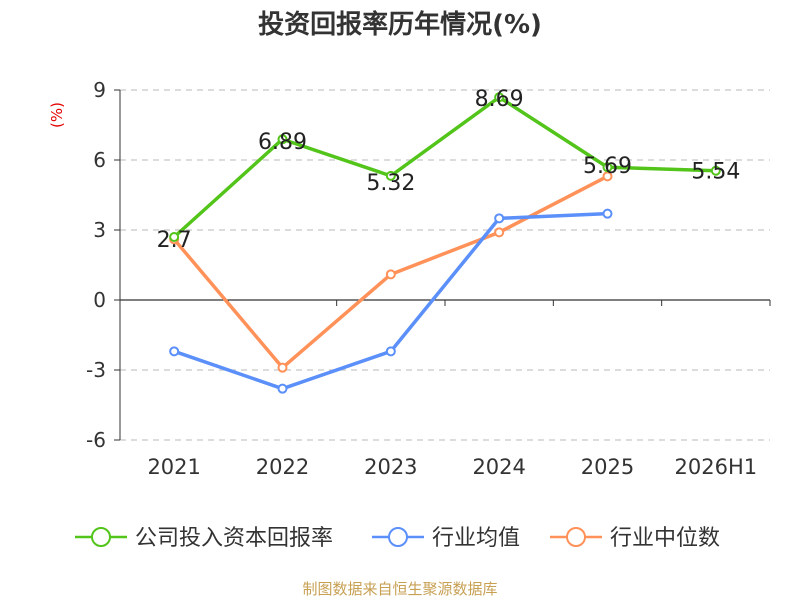 The image size is (800, 600). Describe the element at coordinates (99, 90) in the screenshot. I see `y-tick-label: 9` at that location.